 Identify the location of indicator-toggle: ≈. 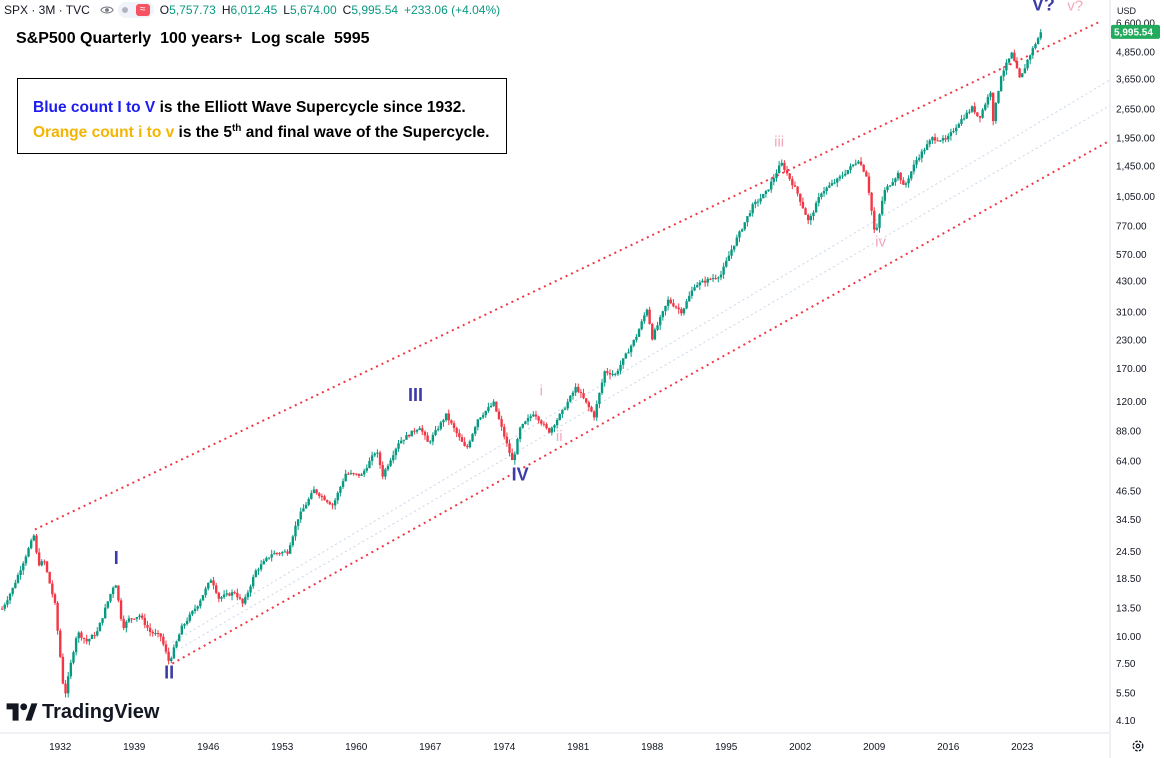
(135, 10).